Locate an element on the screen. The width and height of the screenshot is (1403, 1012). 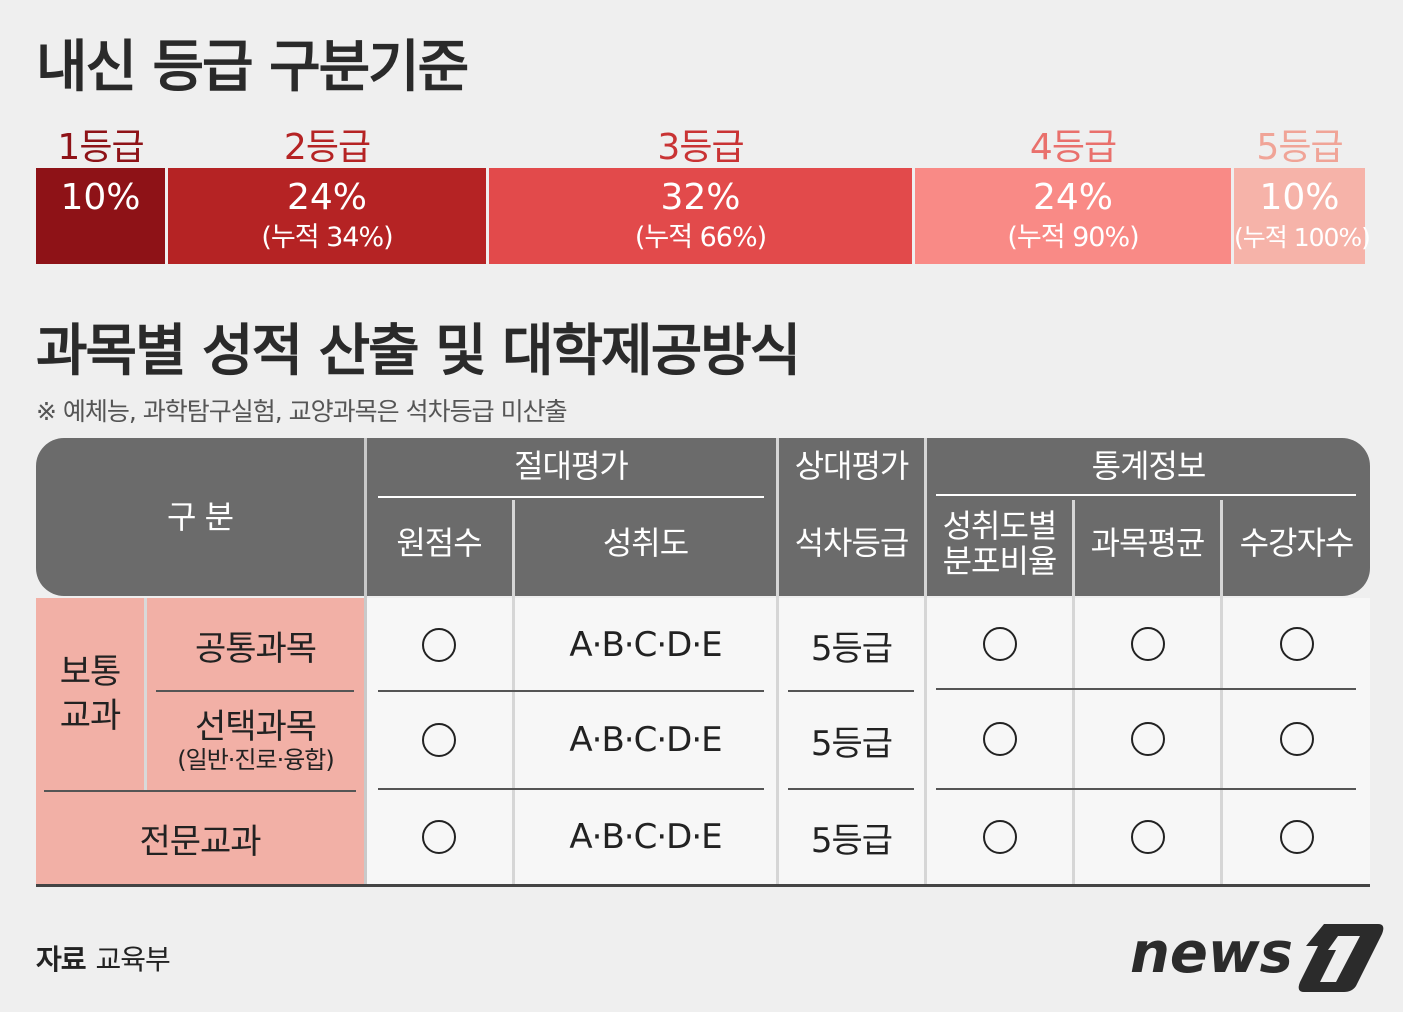
news1-logo-text: news is located at coordinates (1211, 953).